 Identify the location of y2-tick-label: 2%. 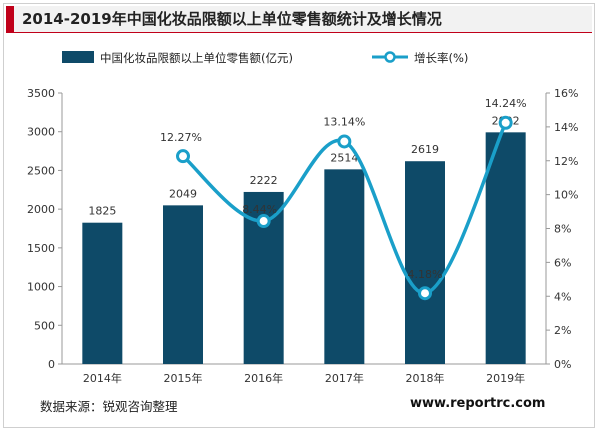
(562, 330).